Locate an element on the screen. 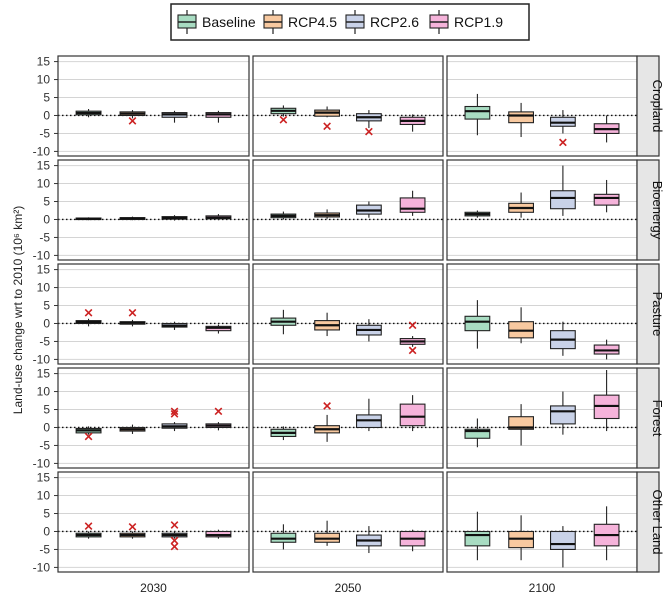 The height and width of the screenshot is (600, 666). column-label: 2030 is located at coordinates (153, 588).